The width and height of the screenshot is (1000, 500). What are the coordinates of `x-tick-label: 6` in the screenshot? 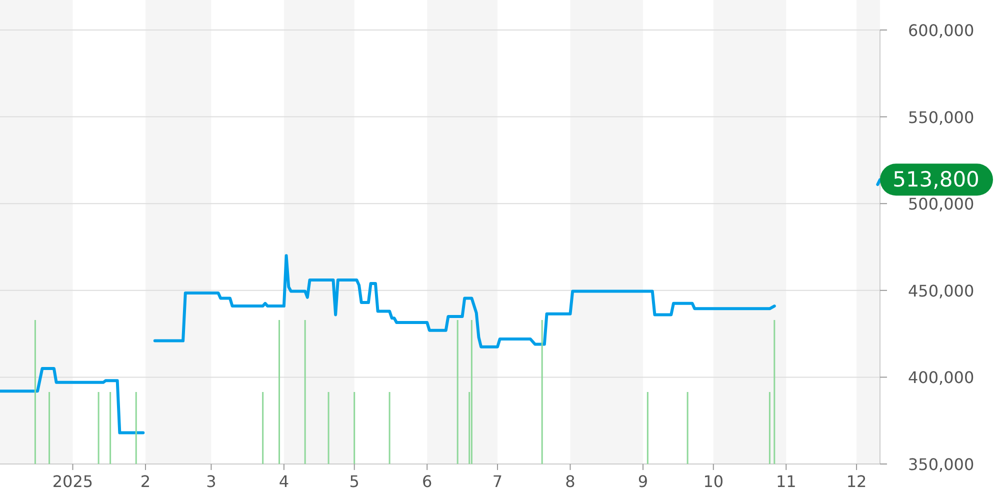 It's located at (427, 481).